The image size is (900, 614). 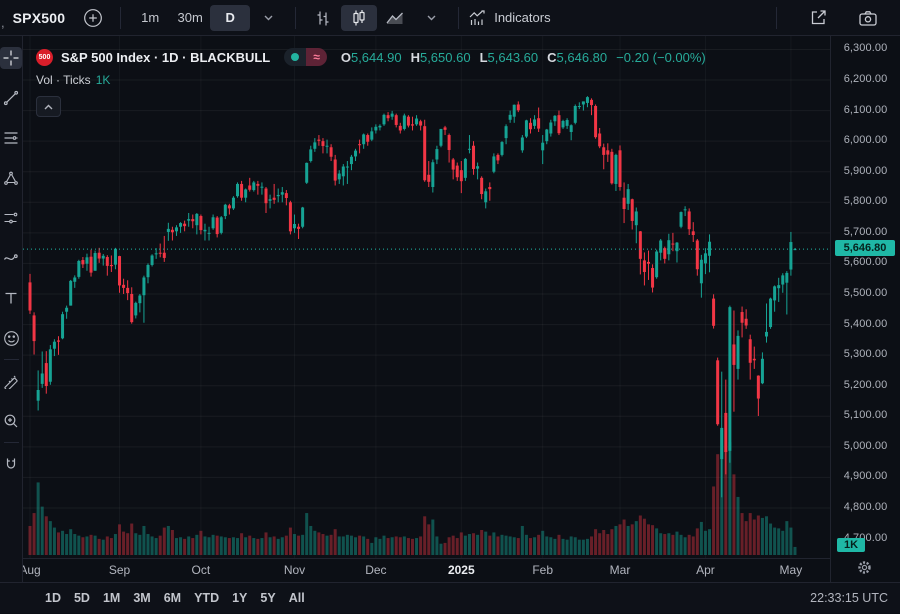 What do you see at coordinates (119, 570) in the screenshot?
I see `date-tick-label: Sep` at bounding box center [119, 570].